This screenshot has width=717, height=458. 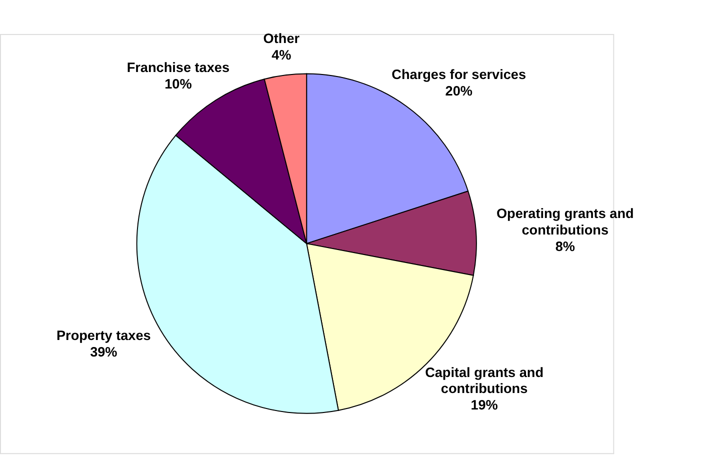 What do you see at coordinates (484, 380) in the screenshot?
I see `slice-label: Capital grants and contributions` at bounding box center [484, 380].